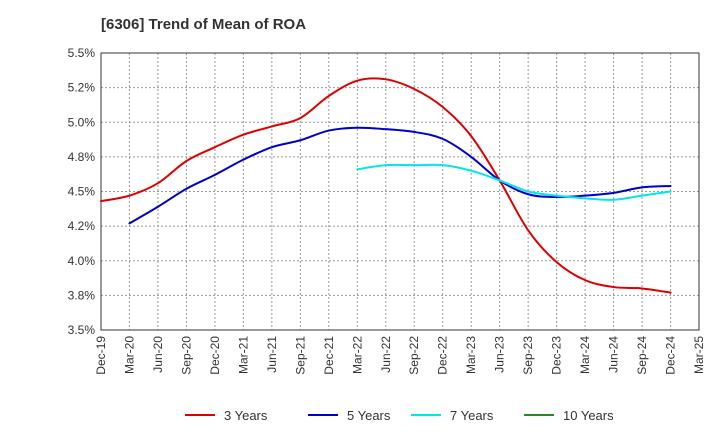 The image size is (720, 440). Describe the element at coordinates (472, 415) in the screenshot. I see `legend-label-7-years: 7 Years` at that location.